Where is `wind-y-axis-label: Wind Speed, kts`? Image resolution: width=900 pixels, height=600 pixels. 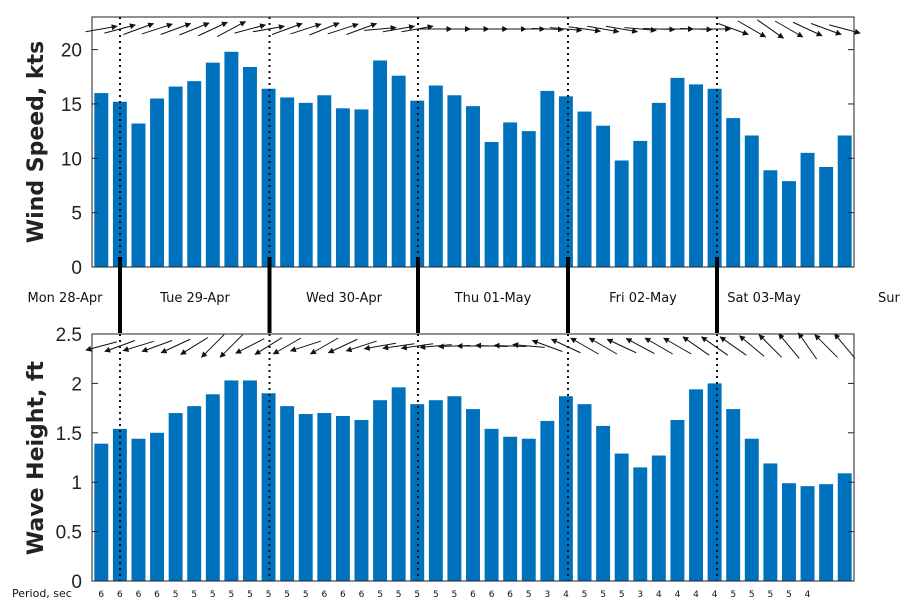 wind-y-axis-label: Wind Speed, kts is located at coordinates (36, 142).